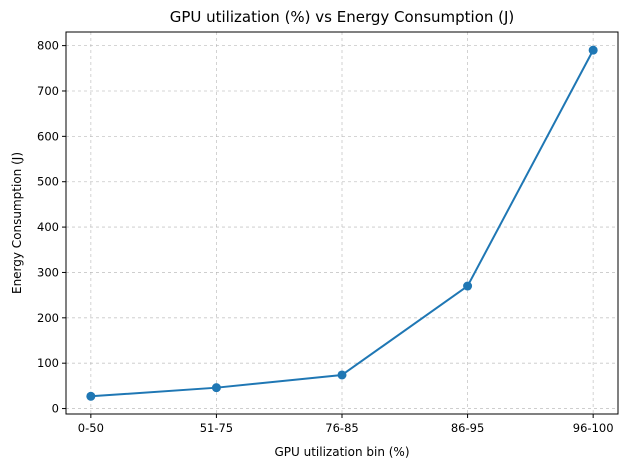 Image resolution: width=628 pixels, height=470 pixels. Describe the element at coordinates (48, 272) in the screenshot. I see `y-tick-label: 300` at that location.